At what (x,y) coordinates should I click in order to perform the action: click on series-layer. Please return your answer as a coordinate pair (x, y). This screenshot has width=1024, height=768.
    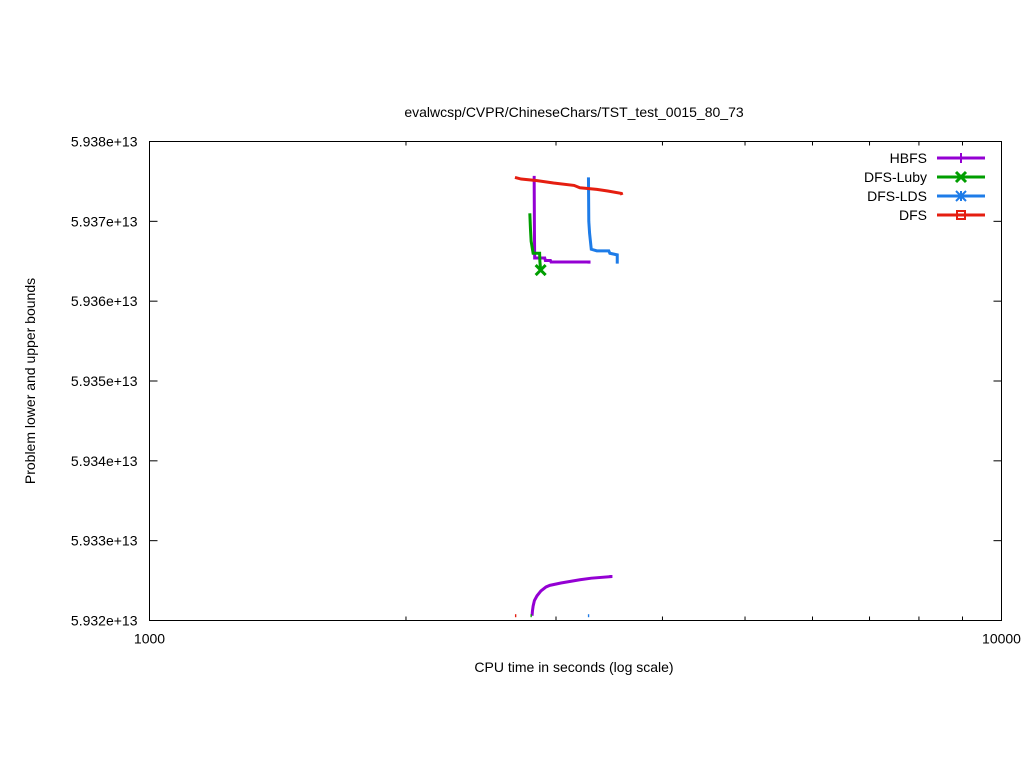
    Looking at the image, I should click on (569, 396).